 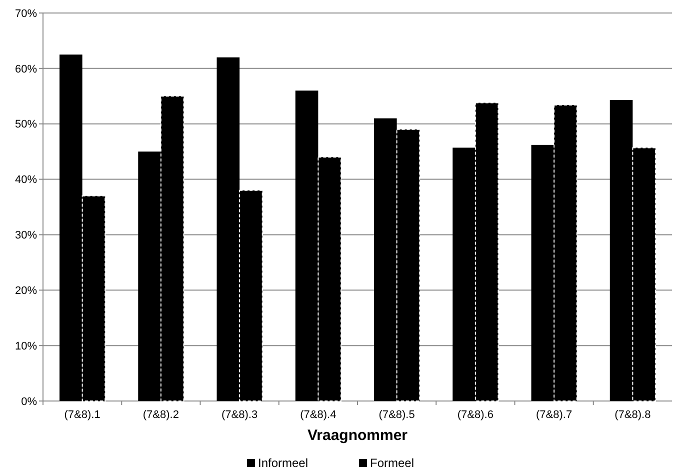 What do you see at coordinates (240, 415) in the screenshot?
I see `x-tick-label: (7&8).3` at bounding box center [240, 415].